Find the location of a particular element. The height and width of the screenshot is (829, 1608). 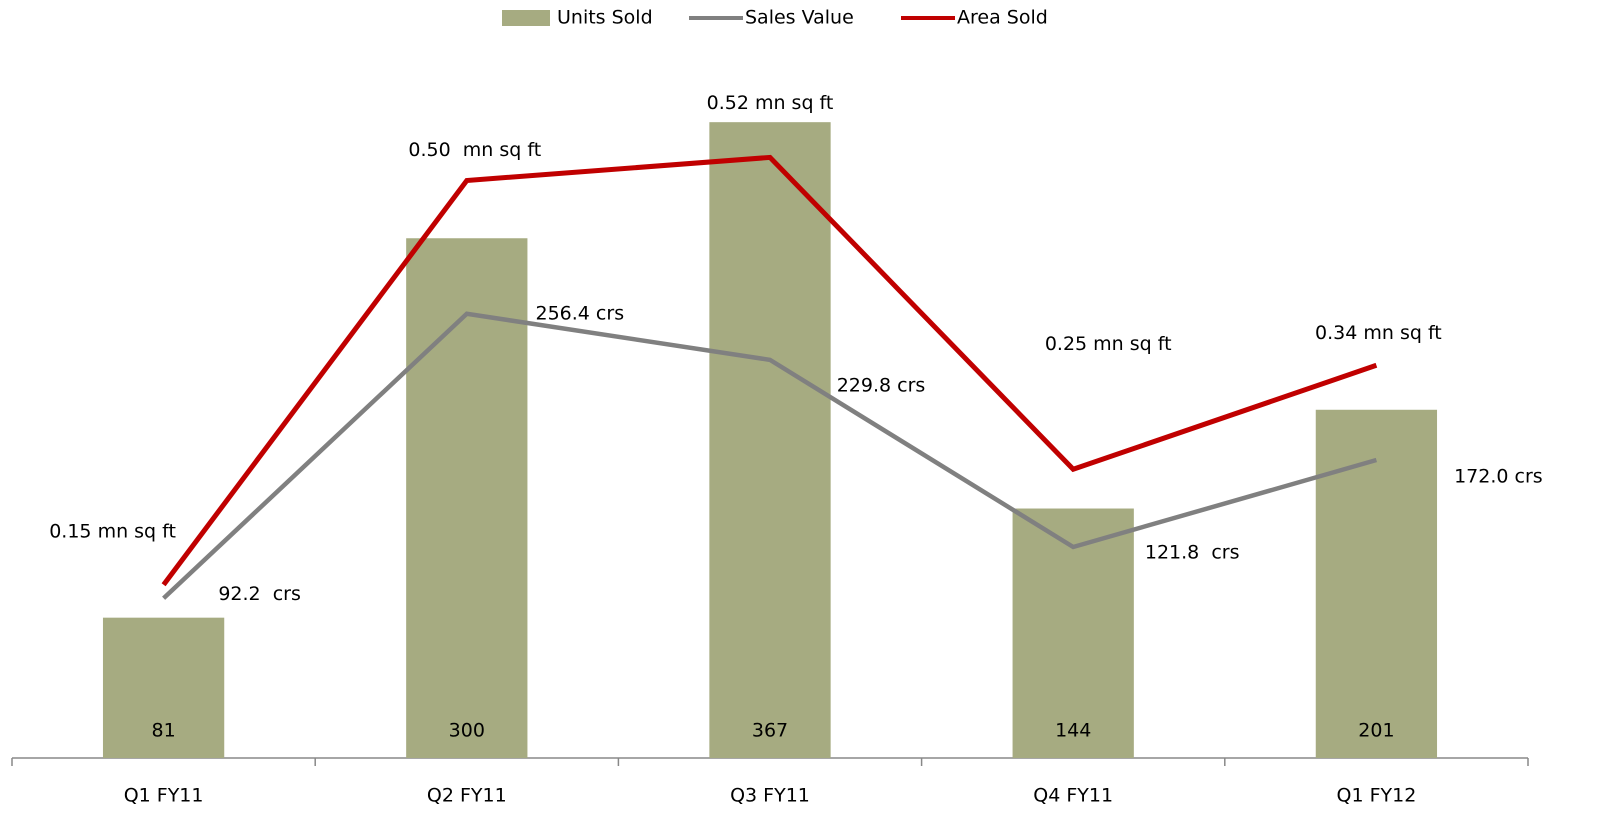

data-label: 256.4 crs is located at coordinates (580, 313).